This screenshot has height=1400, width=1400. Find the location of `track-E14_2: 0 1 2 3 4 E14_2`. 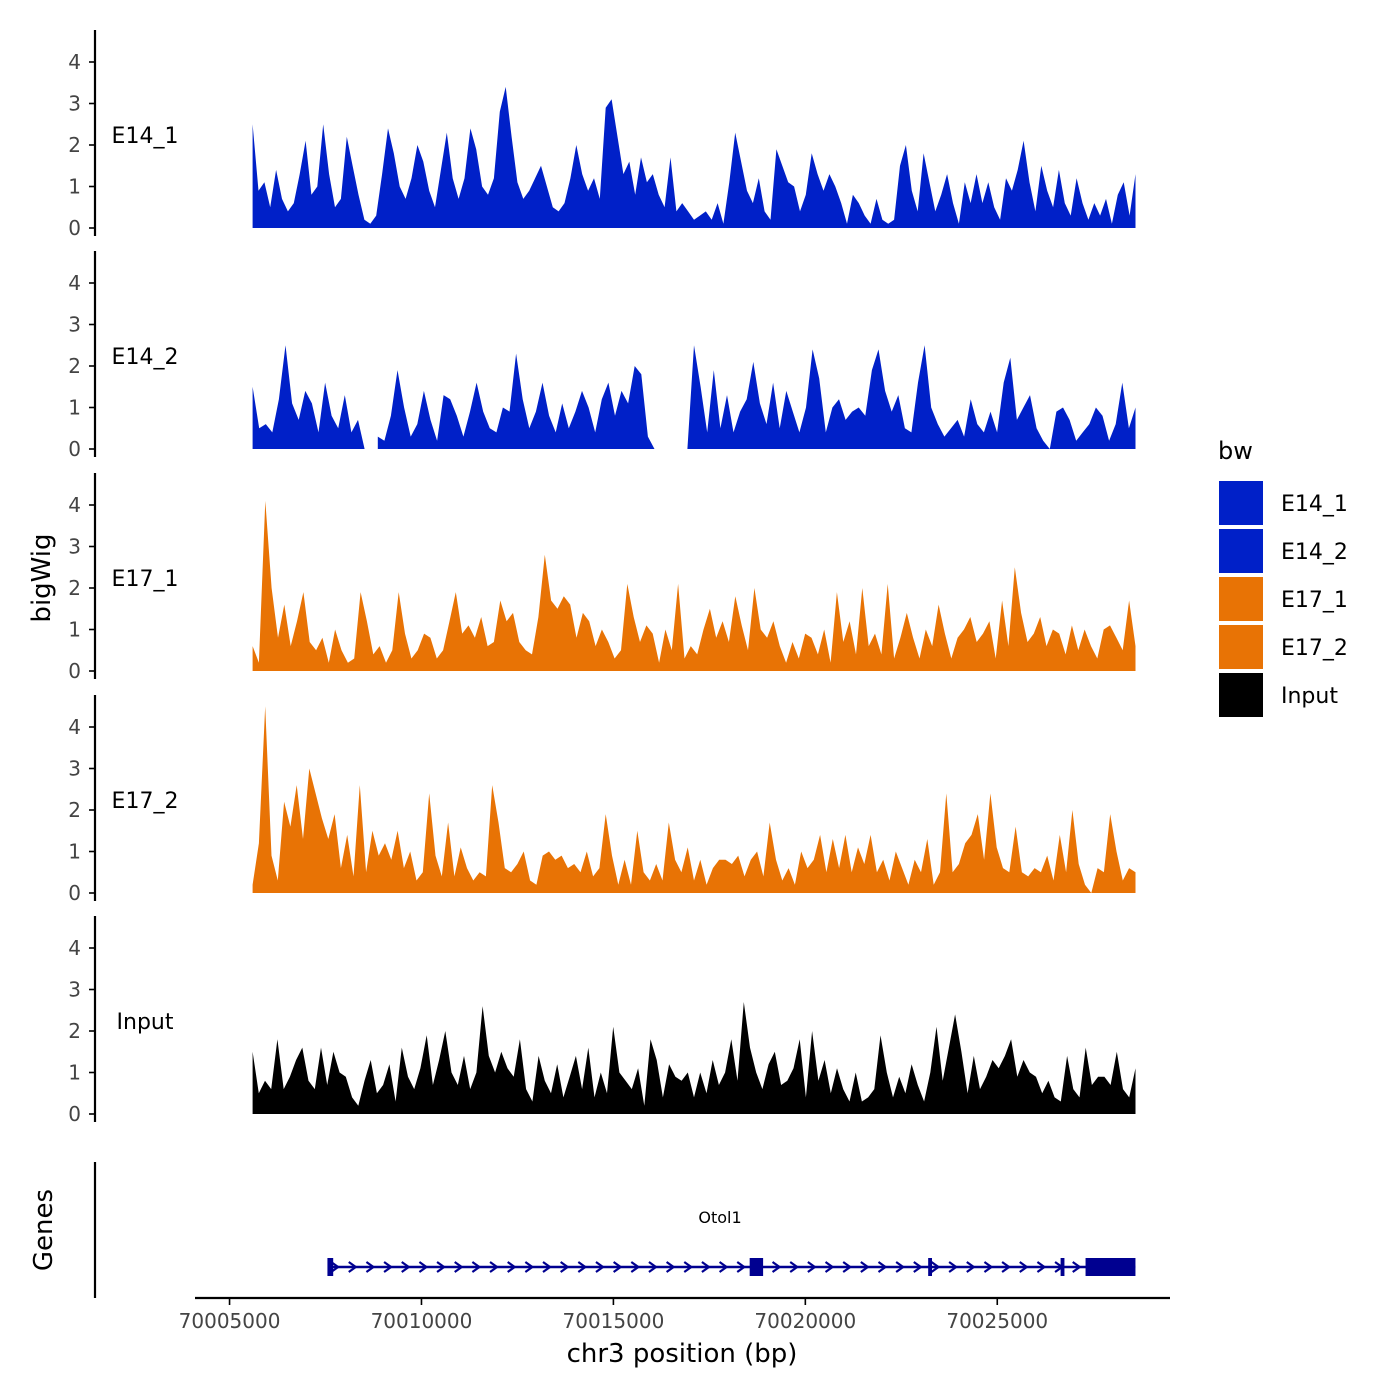

track-E14_2: 0 1 2 3 4 E14_2 is located at coordinates (602, 355).